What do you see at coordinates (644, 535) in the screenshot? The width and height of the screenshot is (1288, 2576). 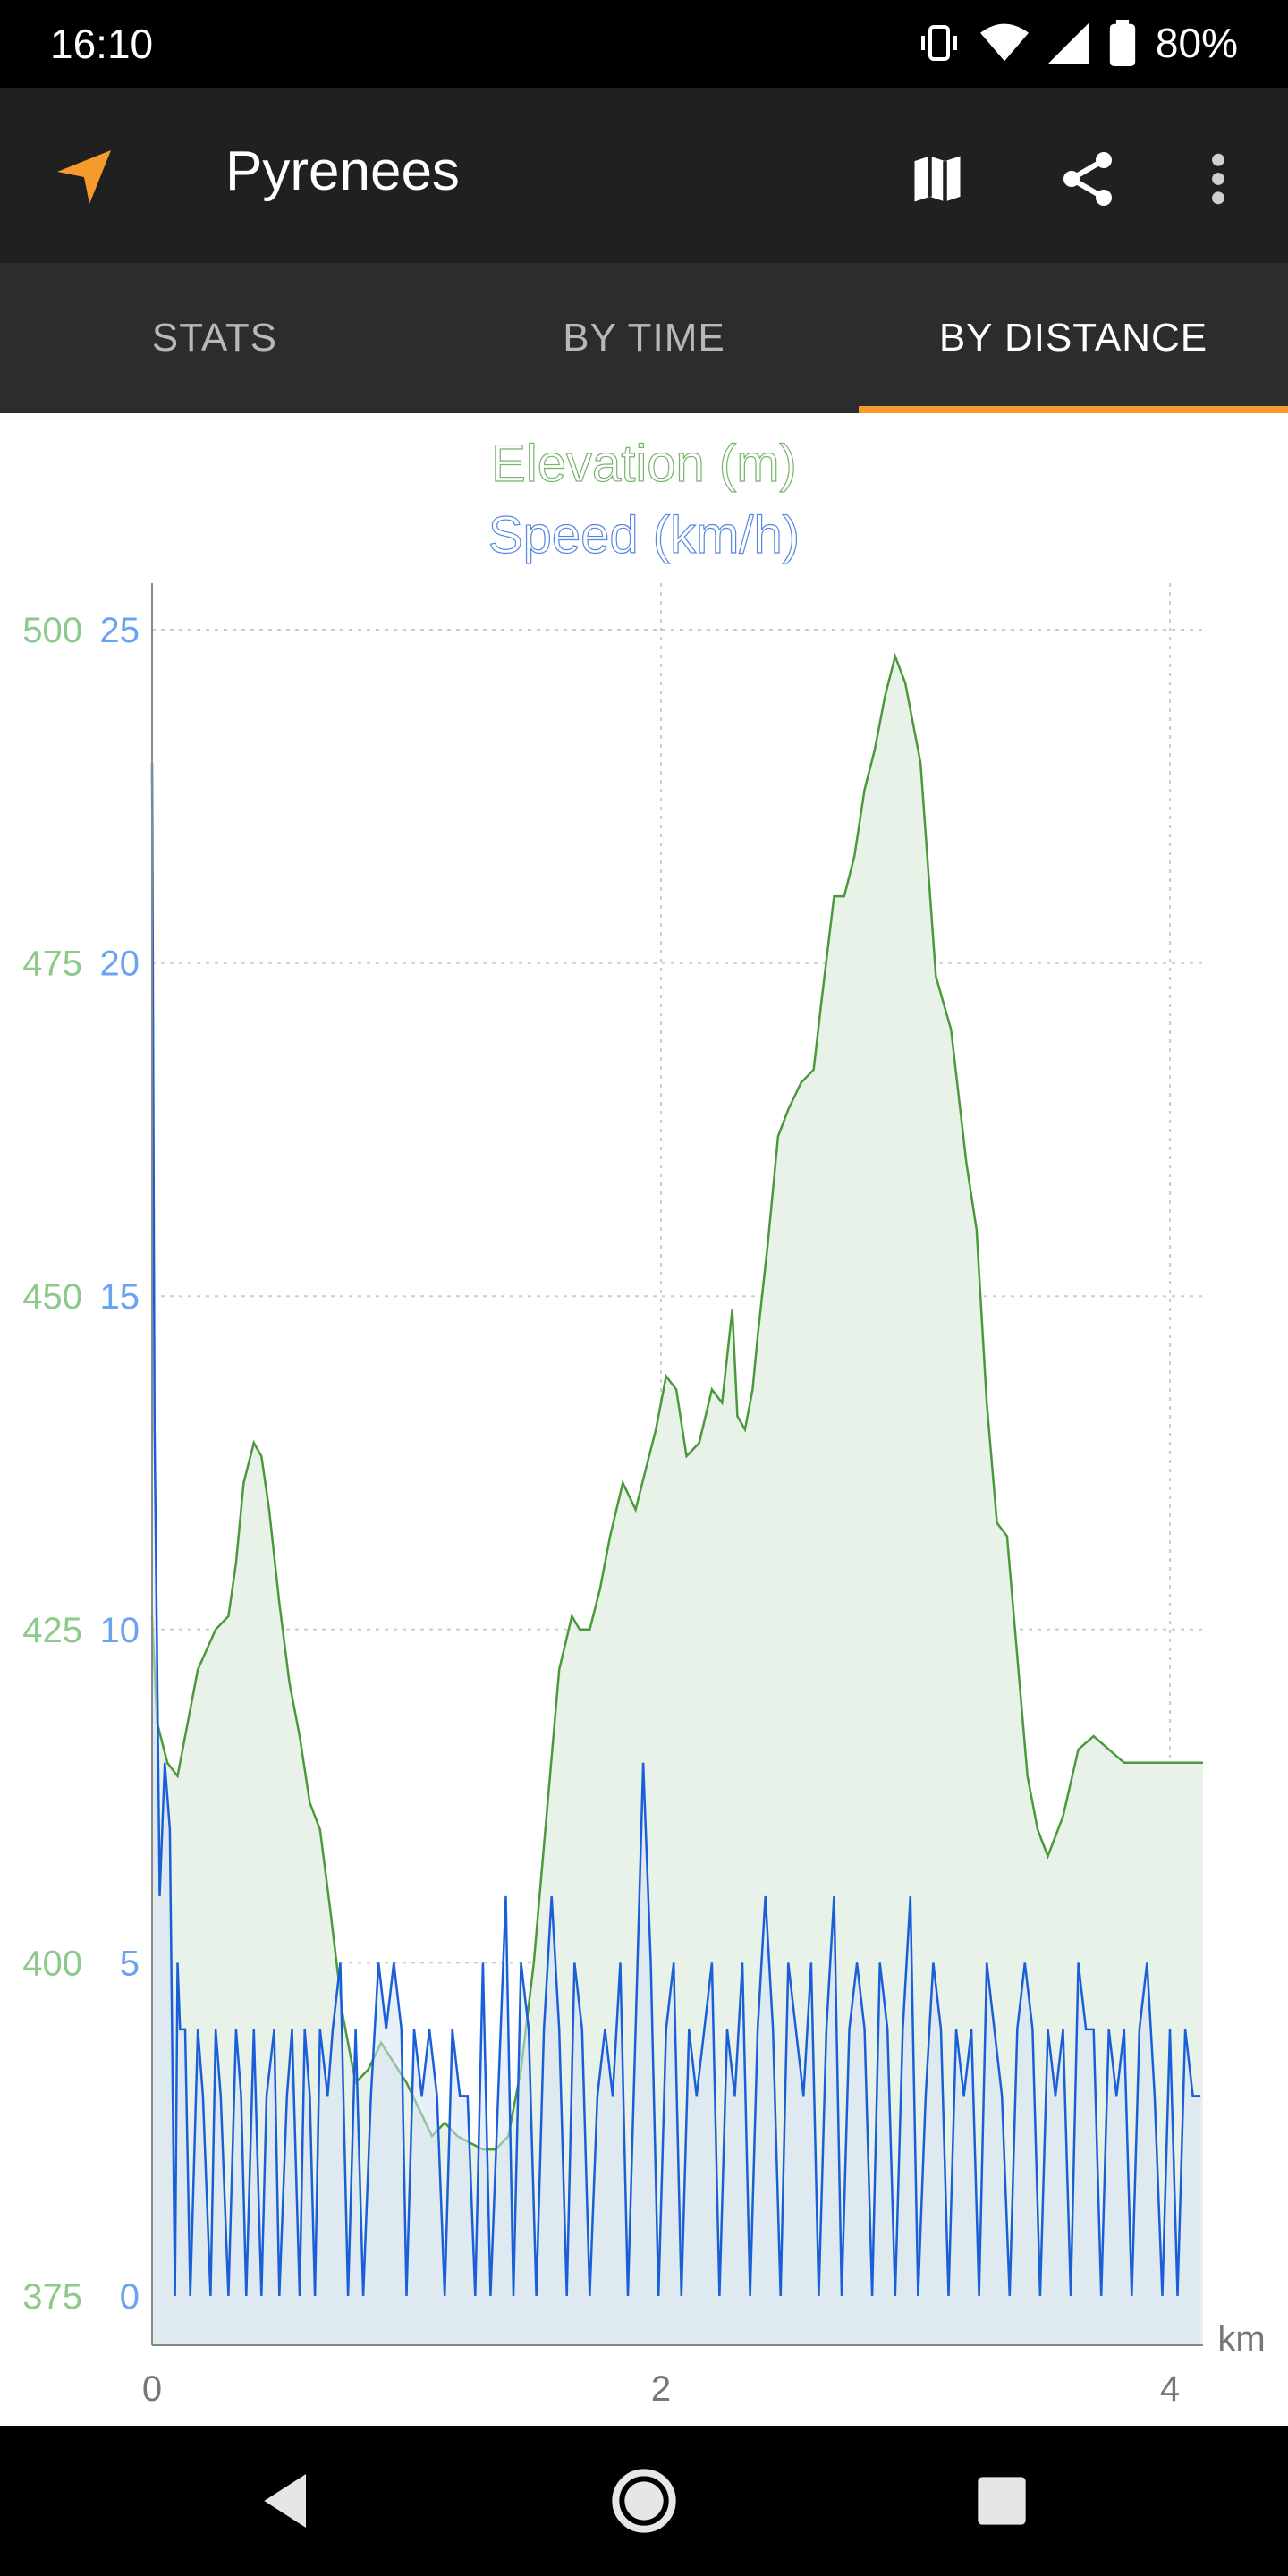 I see `chart-subtitle: Speed (km/h)` at bounding box center [644, 535].